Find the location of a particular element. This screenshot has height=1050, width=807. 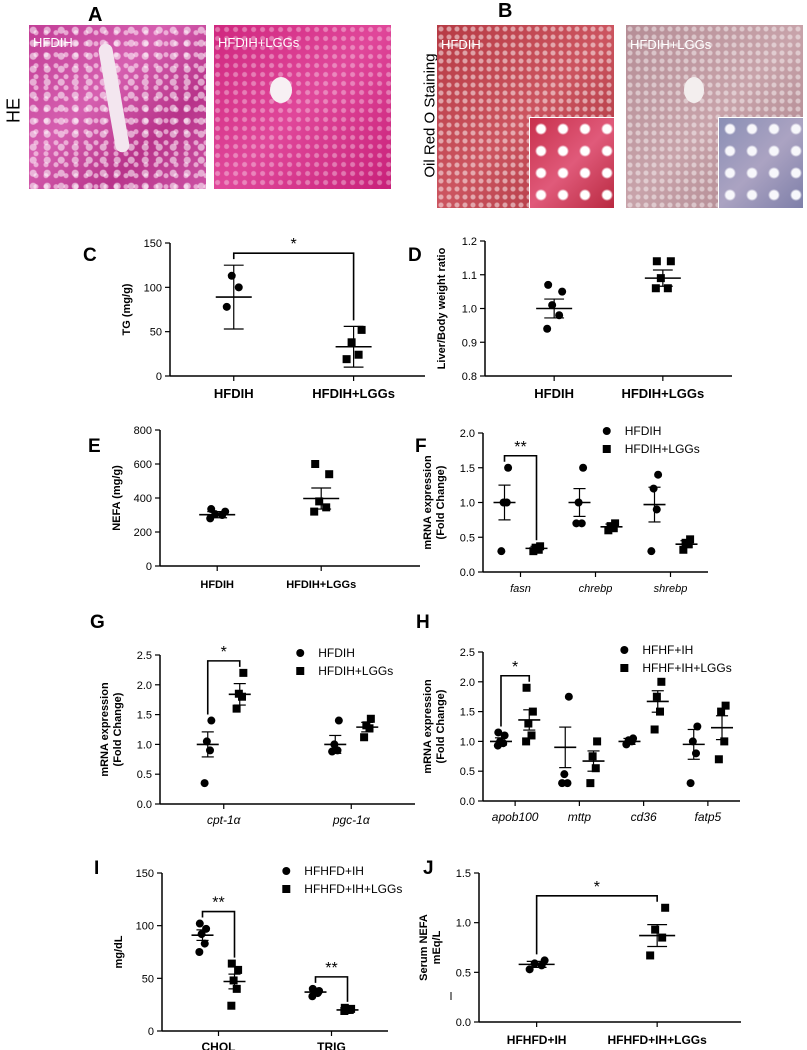

y-tick-label: 0.9 is located at coordinates (469, 343).